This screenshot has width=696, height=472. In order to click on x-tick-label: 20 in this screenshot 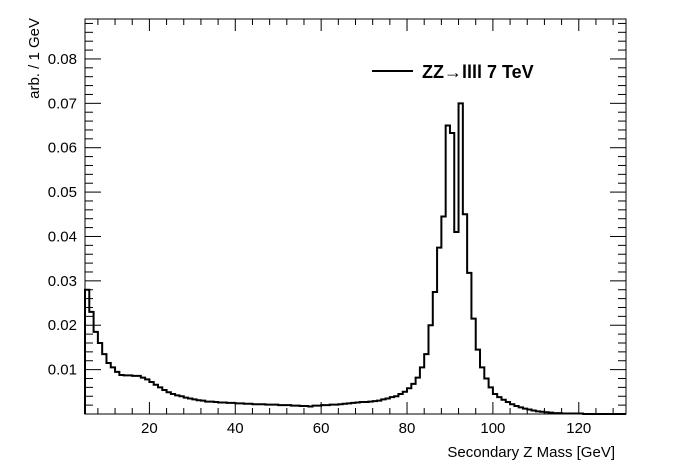, I will do `click(149, 428)`.